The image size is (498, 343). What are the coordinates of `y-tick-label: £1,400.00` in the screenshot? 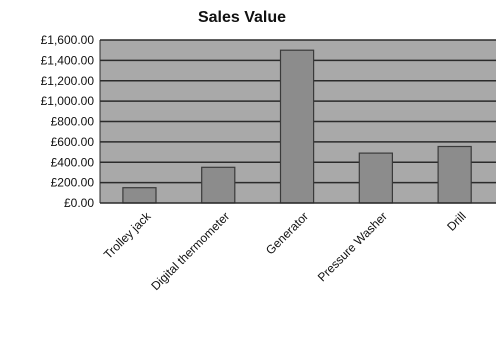 It's located at (68, 60).